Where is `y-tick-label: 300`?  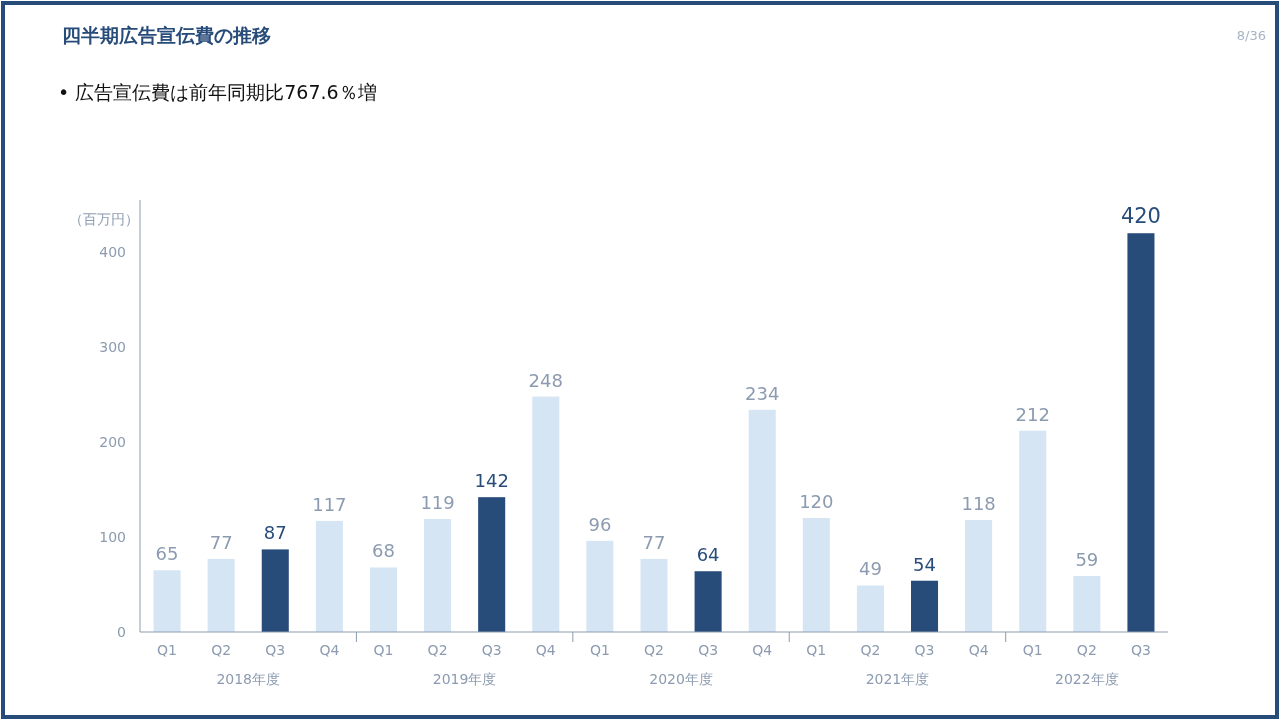
y-tick-label: 300 is located at coordinates (112, 347).